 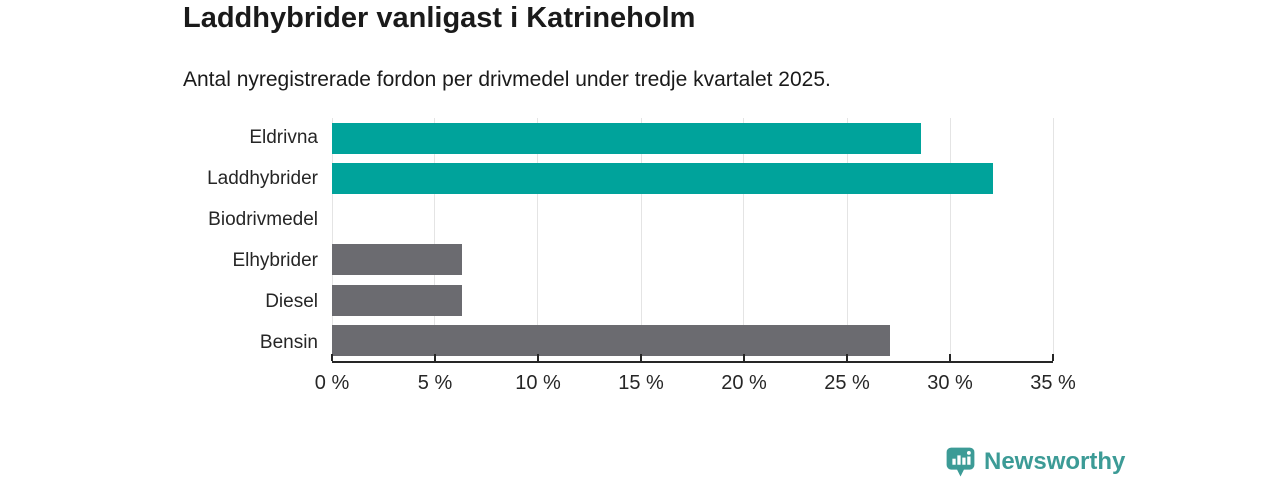 I want to click on bar-bensin, so click(x=611, y=341).